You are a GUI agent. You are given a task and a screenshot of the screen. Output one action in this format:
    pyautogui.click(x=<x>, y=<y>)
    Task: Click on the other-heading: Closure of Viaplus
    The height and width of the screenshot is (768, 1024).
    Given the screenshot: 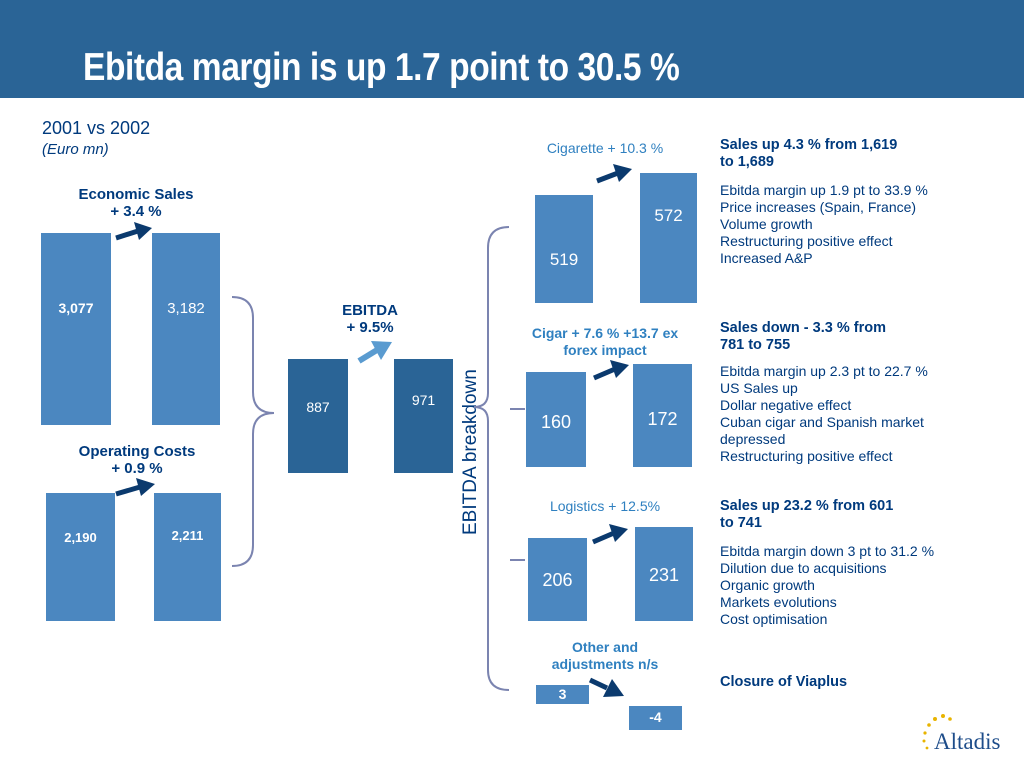 What is the action you would take?
    pyautogui.click(x=784, y=682)
    